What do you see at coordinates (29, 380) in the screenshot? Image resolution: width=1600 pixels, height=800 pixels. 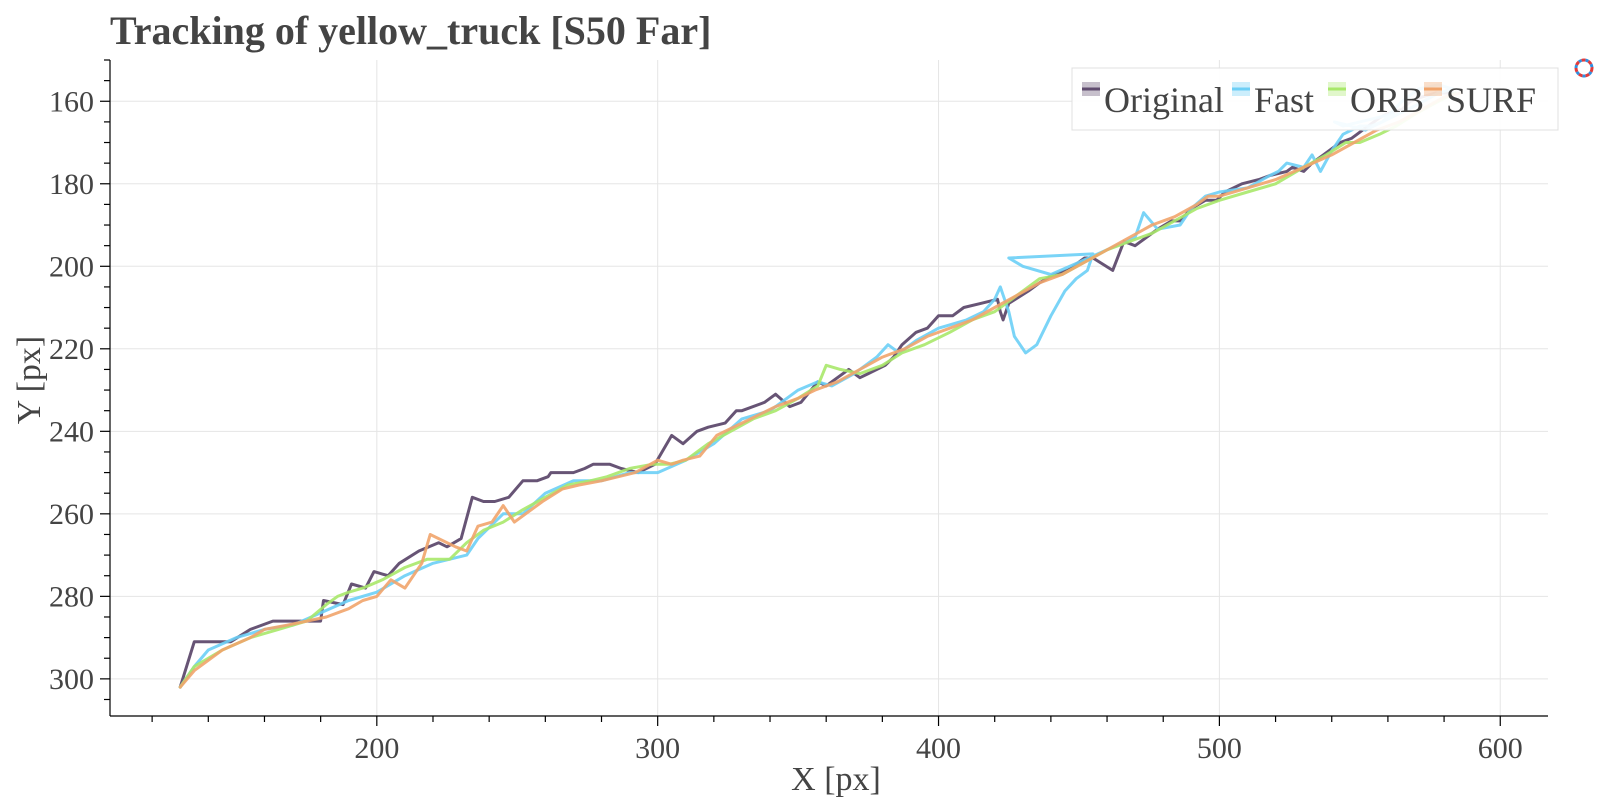 I see `y-axis-label: Y [px]` at bounding box center [29, 380].